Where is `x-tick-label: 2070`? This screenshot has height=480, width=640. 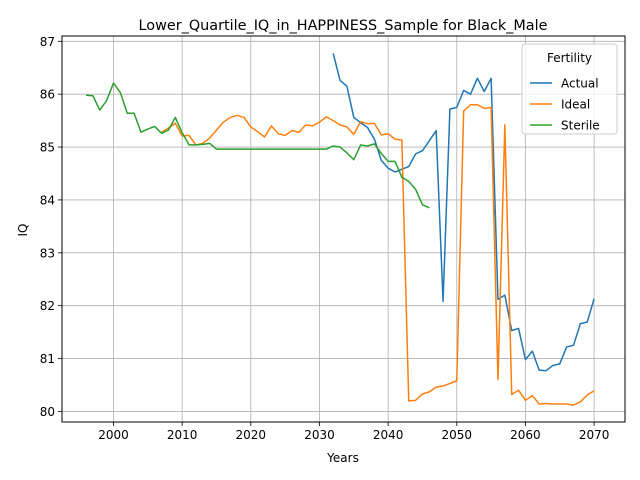 x-tick-label: 2070 is located at coordinates (594, 435).